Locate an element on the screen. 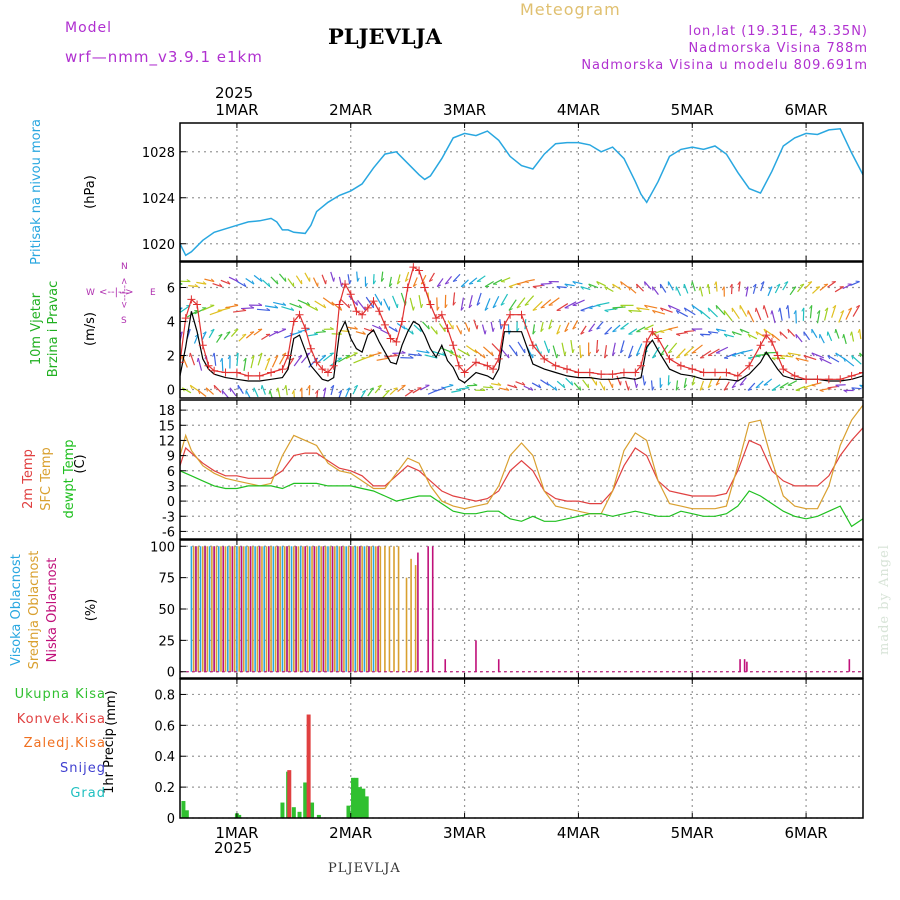  series-temp_dew is located at coordinates (521, 499).